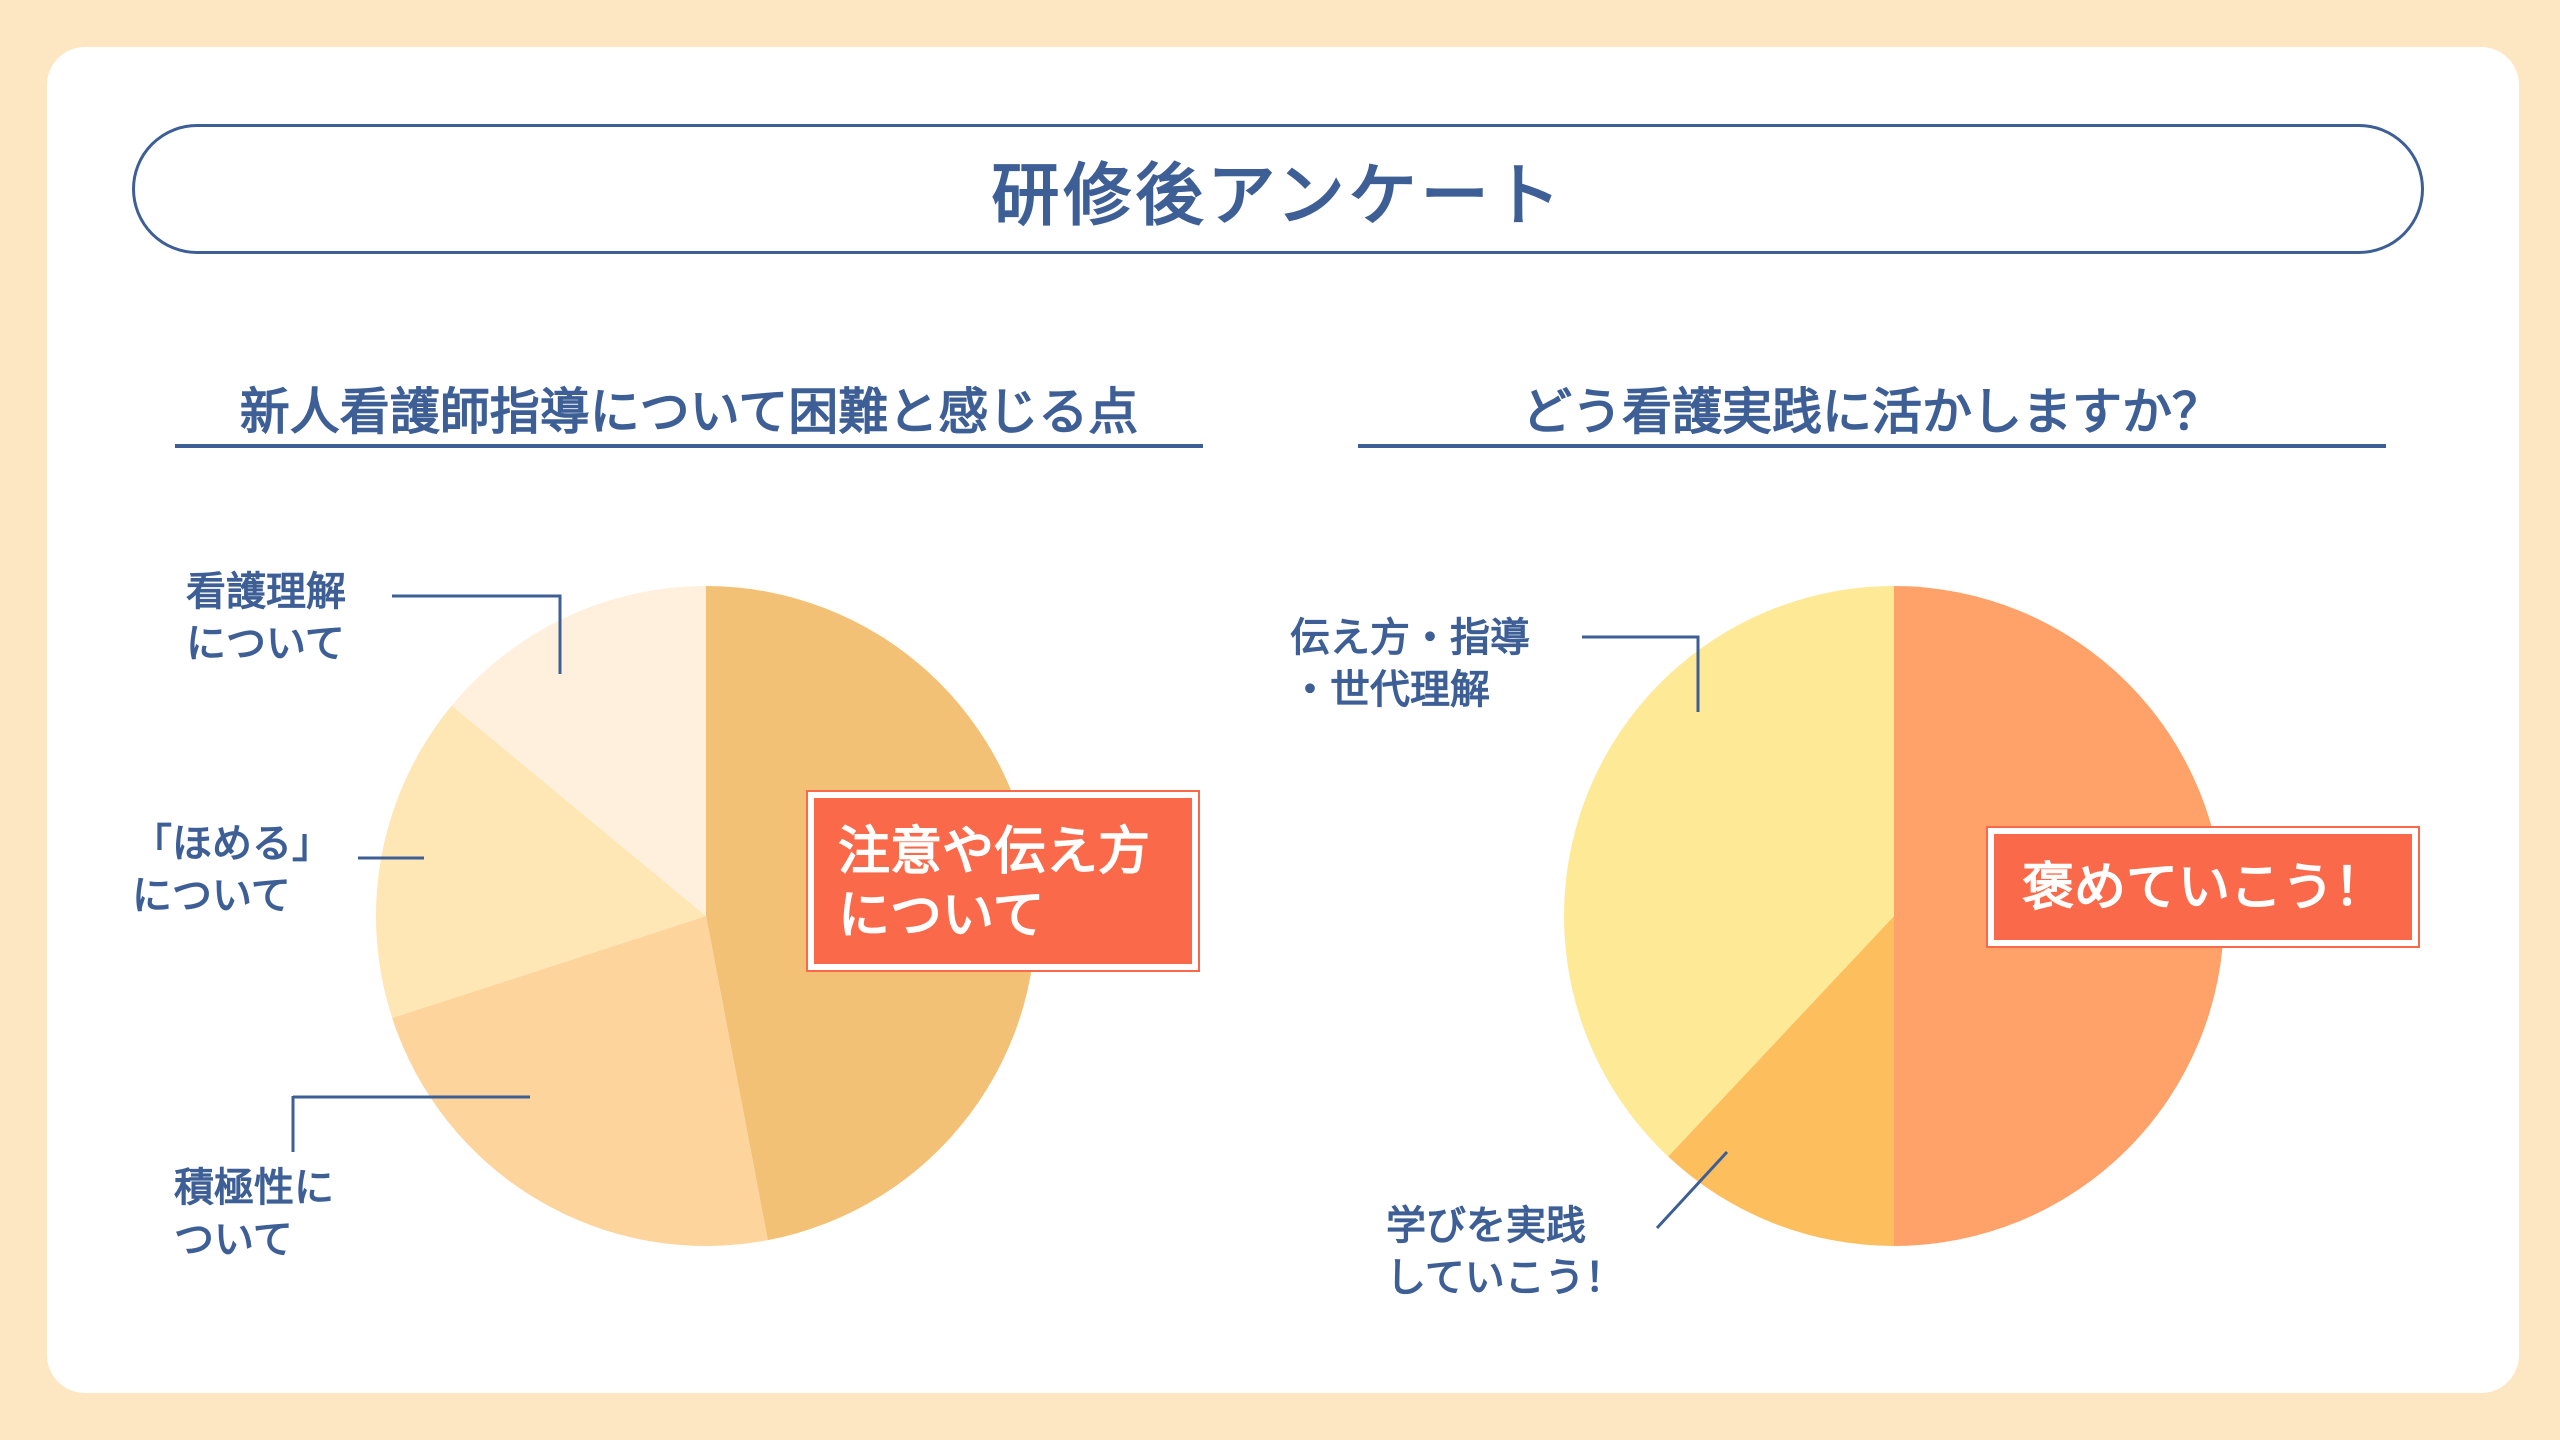 The width and height of the screenshot is (2560, 1440). Describe the element at coordinates (232, 870) in the screenshot. I see `pie1-label-homeru: 「ほめる」 について` at that location.